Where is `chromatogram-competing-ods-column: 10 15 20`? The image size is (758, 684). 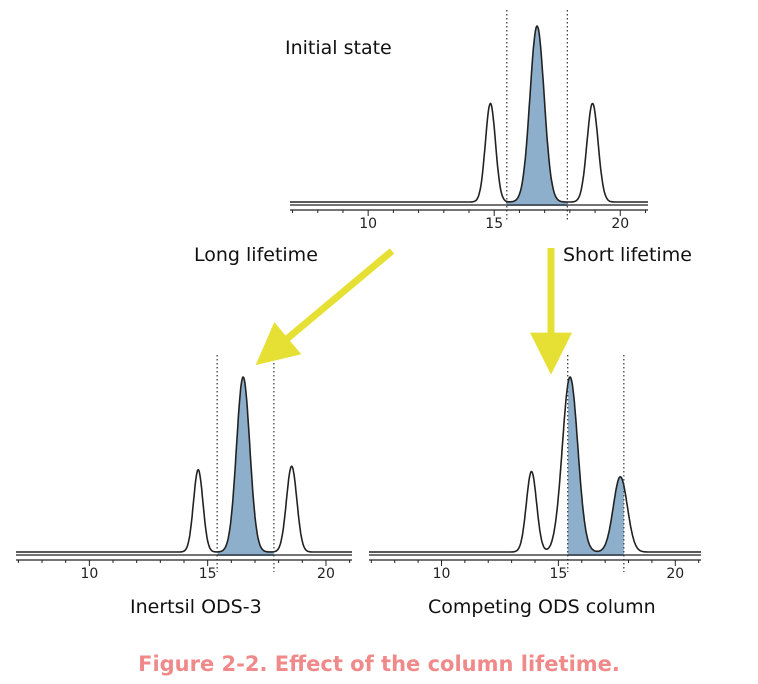 chromatogram-competing-ods-column: 10 15 20 is located at coordinates (535, 468).